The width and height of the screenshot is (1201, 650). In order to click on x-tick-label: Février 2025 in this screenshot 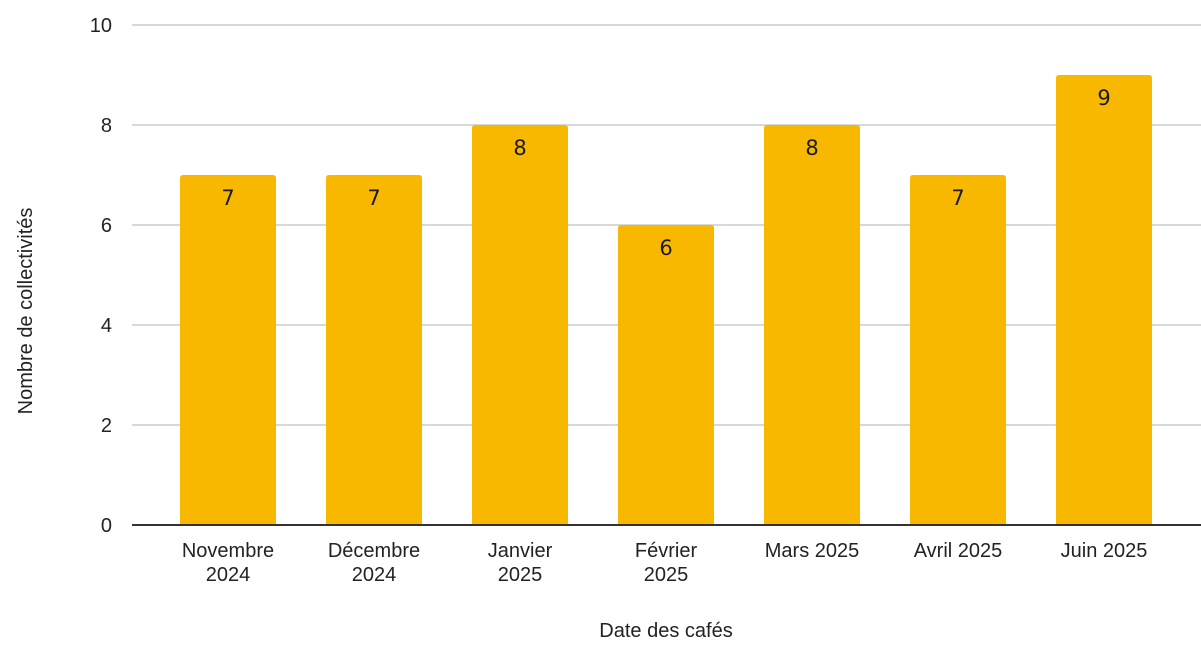, I will do `click(666, 563)`.